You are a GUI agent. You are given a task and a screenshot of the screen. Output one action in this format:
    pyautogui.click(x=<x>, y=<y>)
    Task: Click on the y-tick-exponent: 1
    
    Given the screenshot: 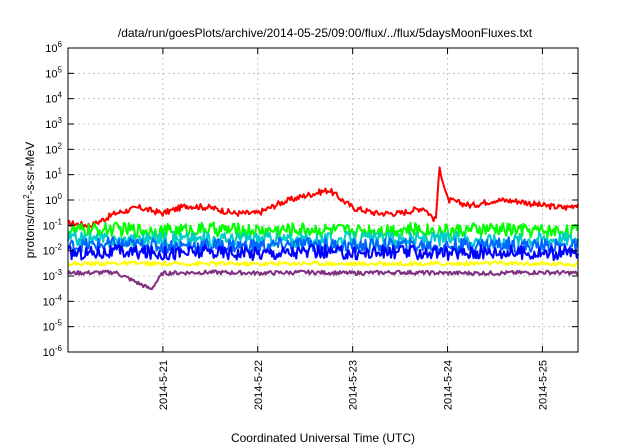 What is the action you would take?
    pyautogui.click(x=60, y=171)
    